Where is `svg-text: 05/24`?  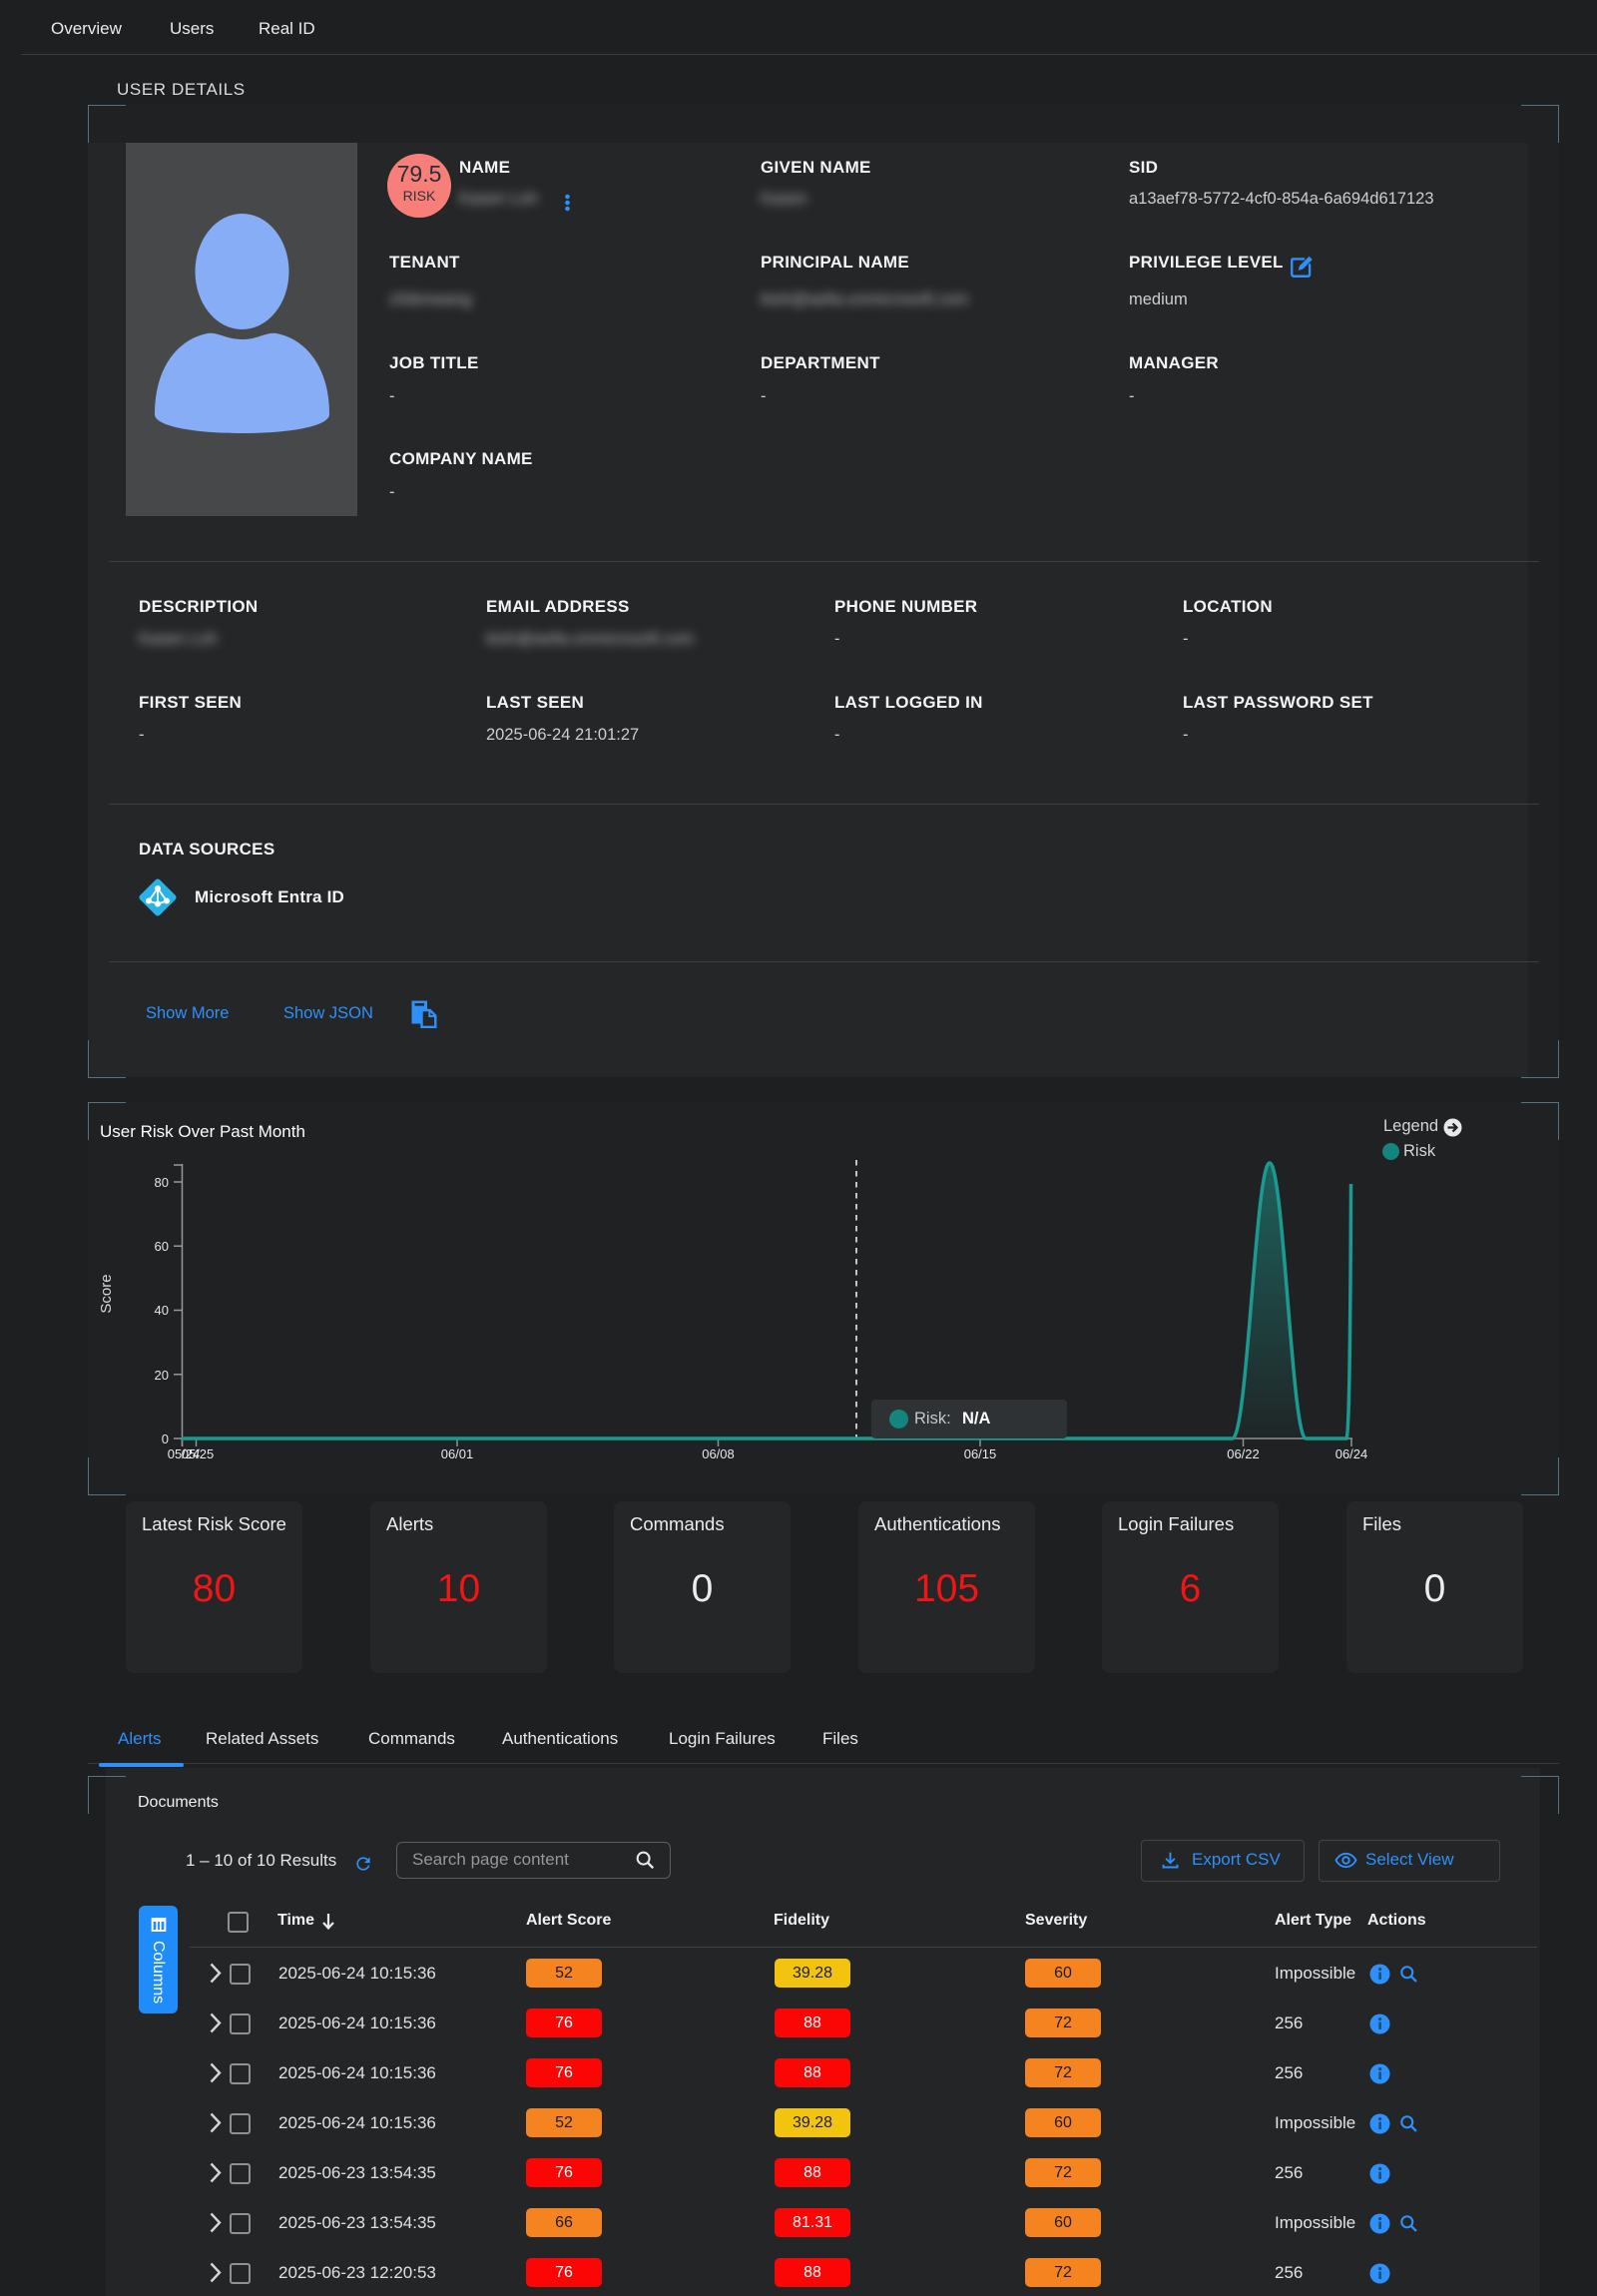 svg-text: 05/24 is located at coordinates (184, 1453).